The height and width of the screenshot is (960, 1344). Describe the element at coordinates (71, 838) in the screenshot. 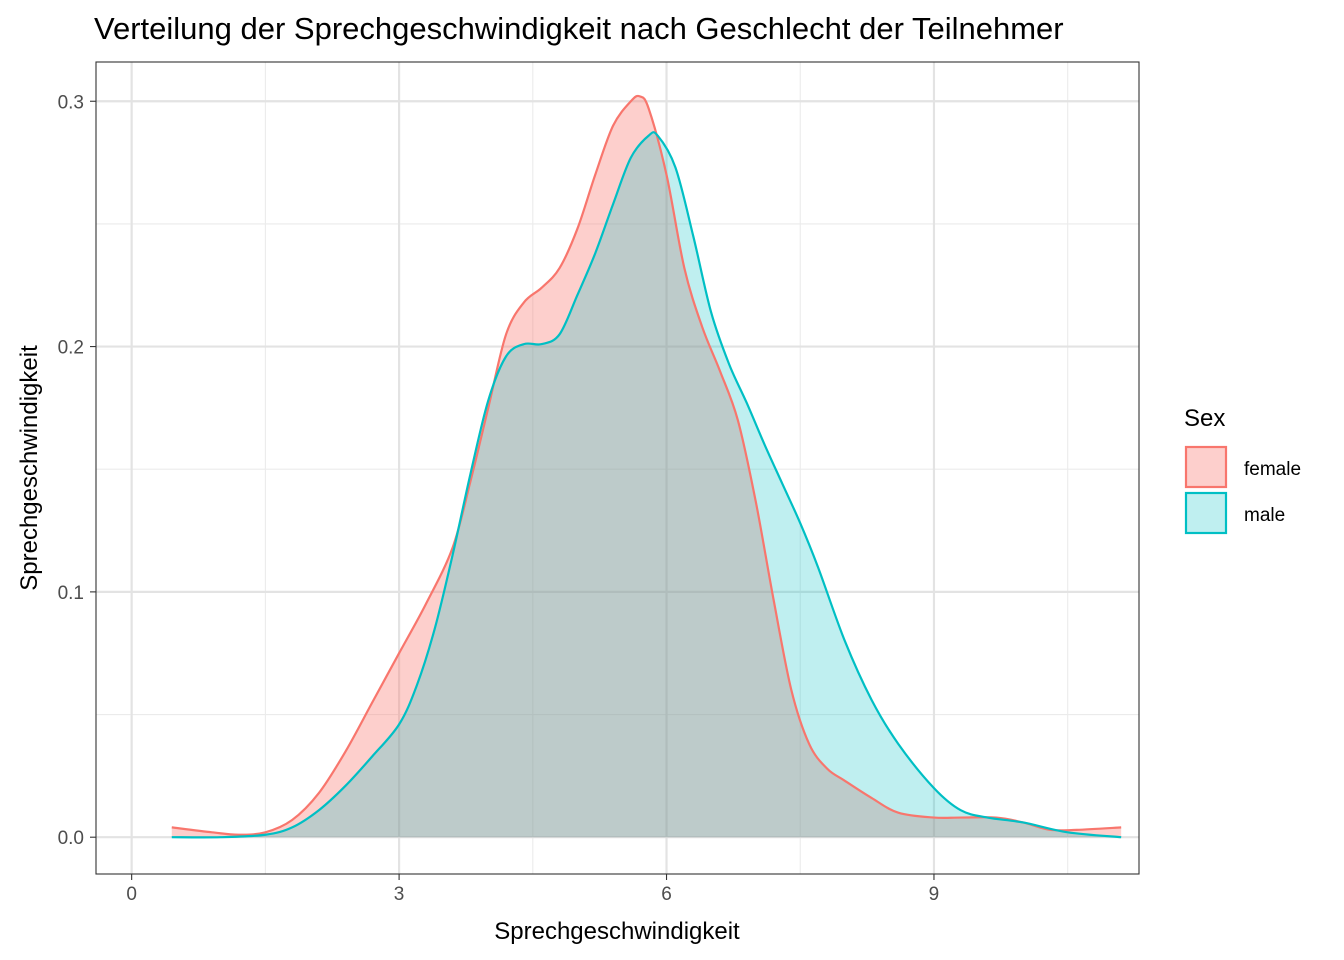

I see `y-tick-label: 0.0` at that location.